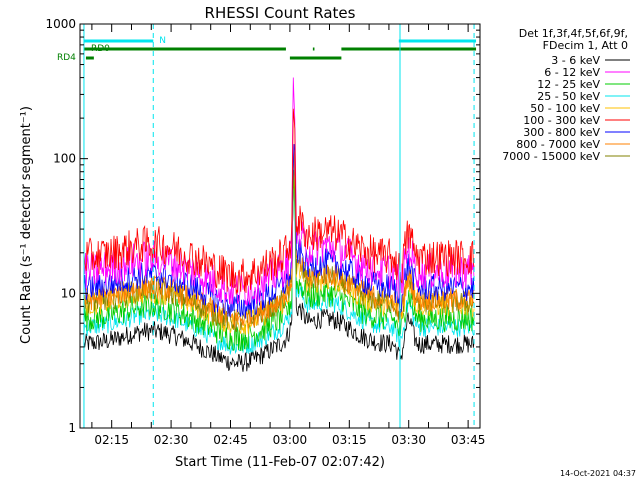 Image resolution: width=640 pixels, height=480 pixels. I want to click on legend-label-2: 12 - 25 keV, so click(568, 84).